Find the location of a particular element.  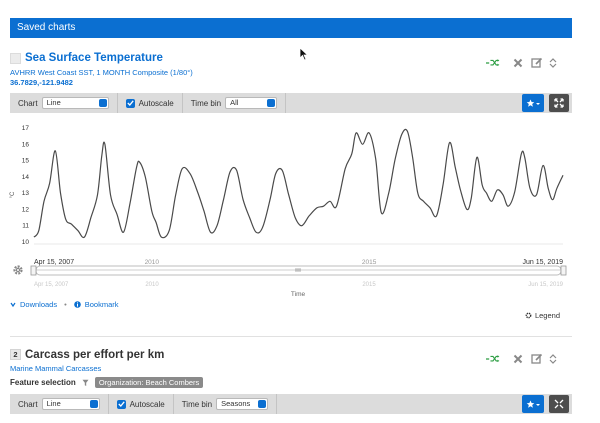

location-coords: 36.7829,-121.9482 is located at coordinates (41, 82).